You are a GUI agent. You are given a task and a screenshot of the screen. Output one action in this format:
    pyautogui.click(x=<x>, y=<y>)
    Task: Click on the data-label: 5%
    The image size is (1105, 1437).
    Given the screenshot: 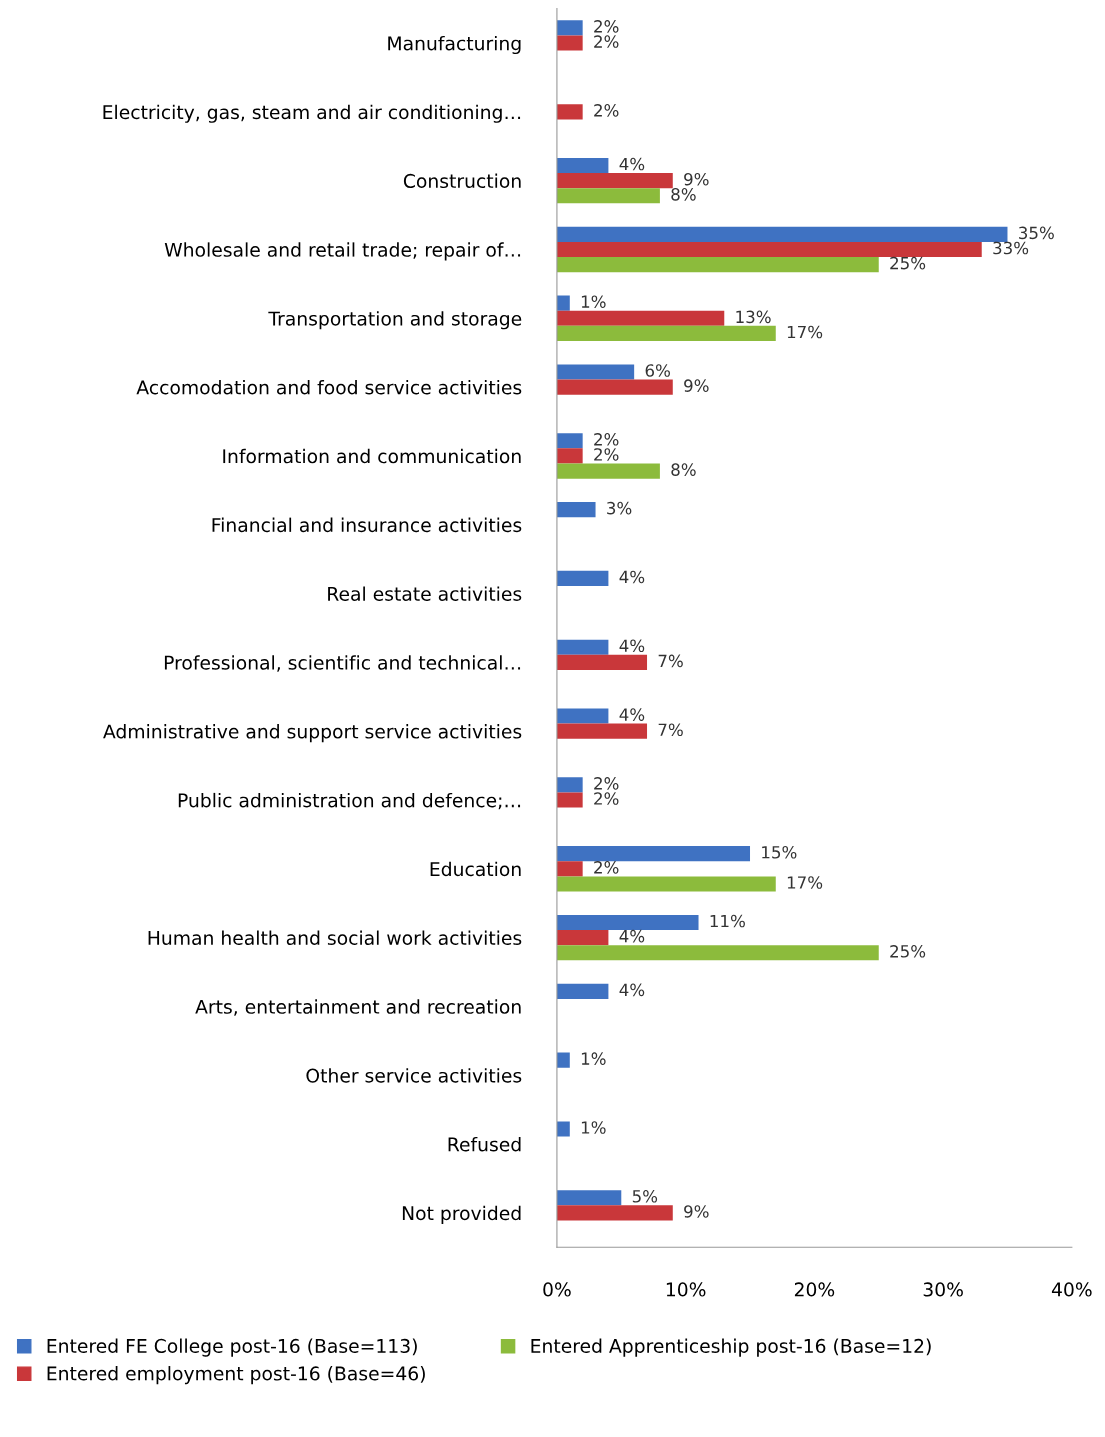 What is the action you would take?
    pyautogui.click(x=645, y=1196)
    